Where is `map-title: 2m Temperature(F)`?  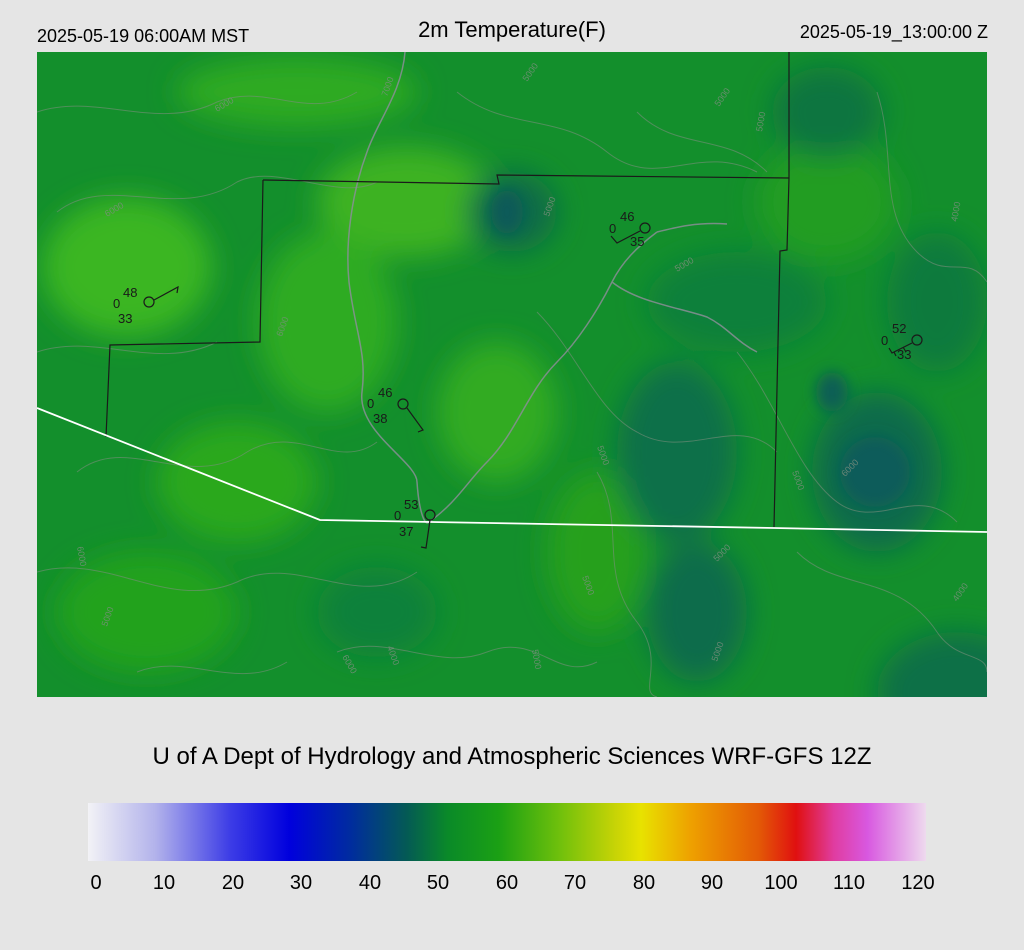
map-title: 2m Temperature(F) is located at coordinates (512, 29).